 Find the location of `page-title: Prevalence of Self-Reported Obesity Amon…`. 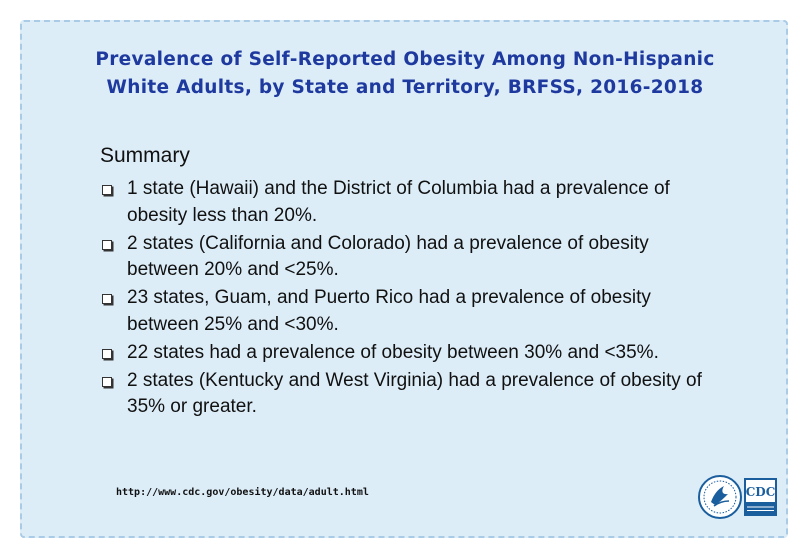

page-title: Prevalence of Self-Reported Obesity Amon… is located at coordinates (405, 74).